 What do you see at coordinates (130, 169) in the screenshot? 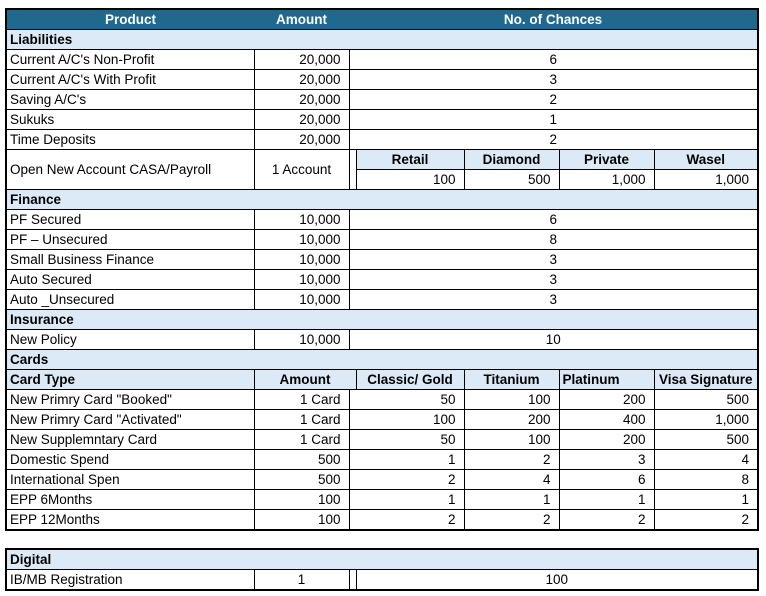
I see `product-cell: Open New Account CASA/Payroll` at bounding box center [130, 169].